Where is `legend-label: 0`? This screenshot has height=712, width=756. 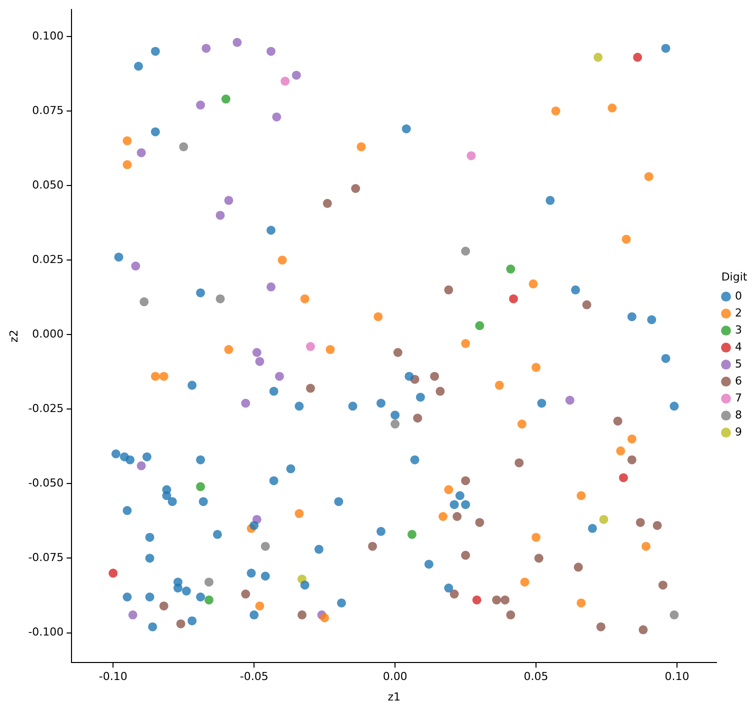
legend-label: 0 is located at coordinates (738, 295).